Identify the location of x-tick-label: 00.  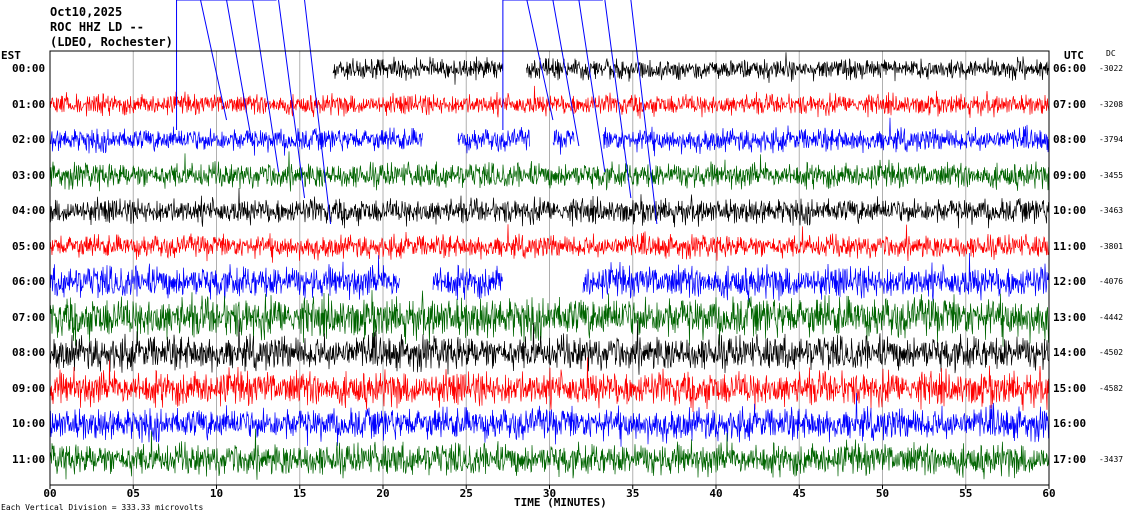
(49, 493).